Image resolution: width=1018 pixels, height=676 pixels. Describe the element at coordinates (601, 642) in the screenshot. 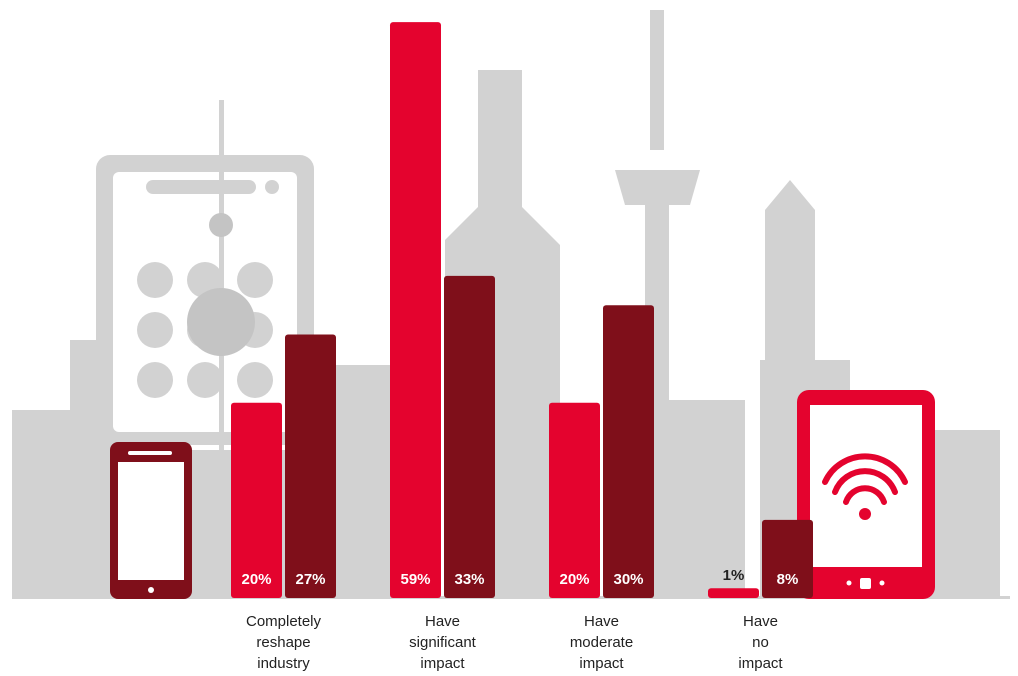

I see `category-label: Have moderate impact` at that location.